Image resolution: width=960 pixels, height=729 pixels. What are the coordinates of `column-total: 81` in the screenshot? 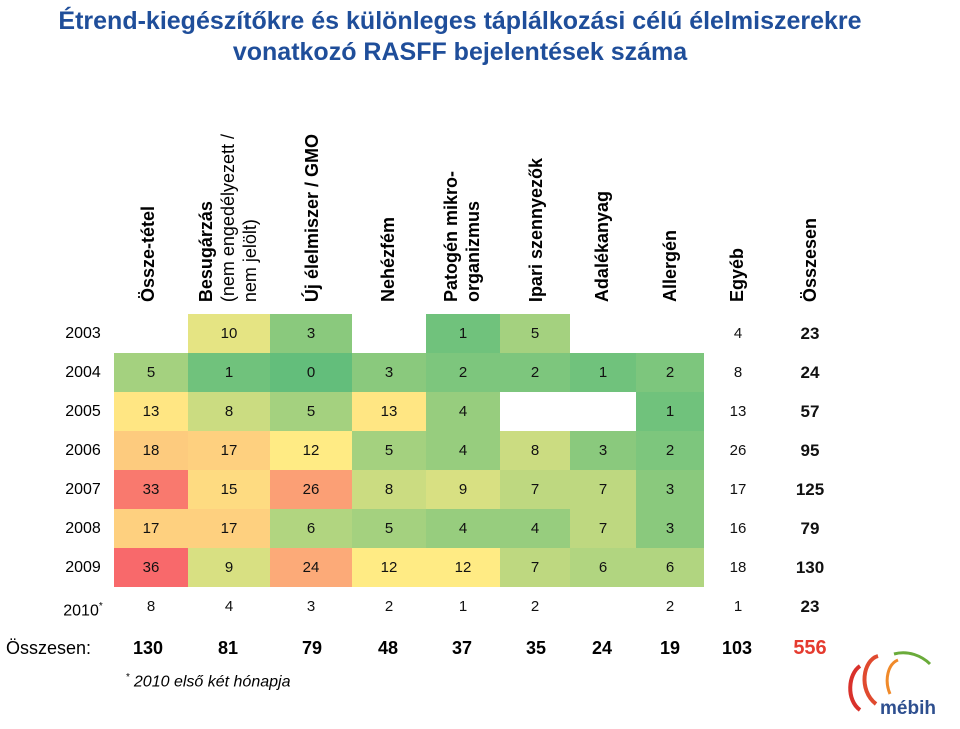 It's located at (228, 648).